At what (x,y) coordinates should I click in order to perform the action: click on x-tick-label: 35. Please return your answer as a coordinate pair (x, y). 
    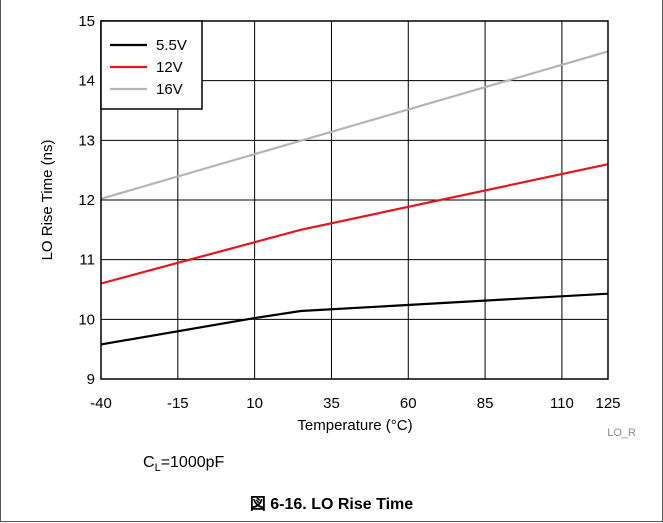
    Looking at the image, I should click on (331, 403).